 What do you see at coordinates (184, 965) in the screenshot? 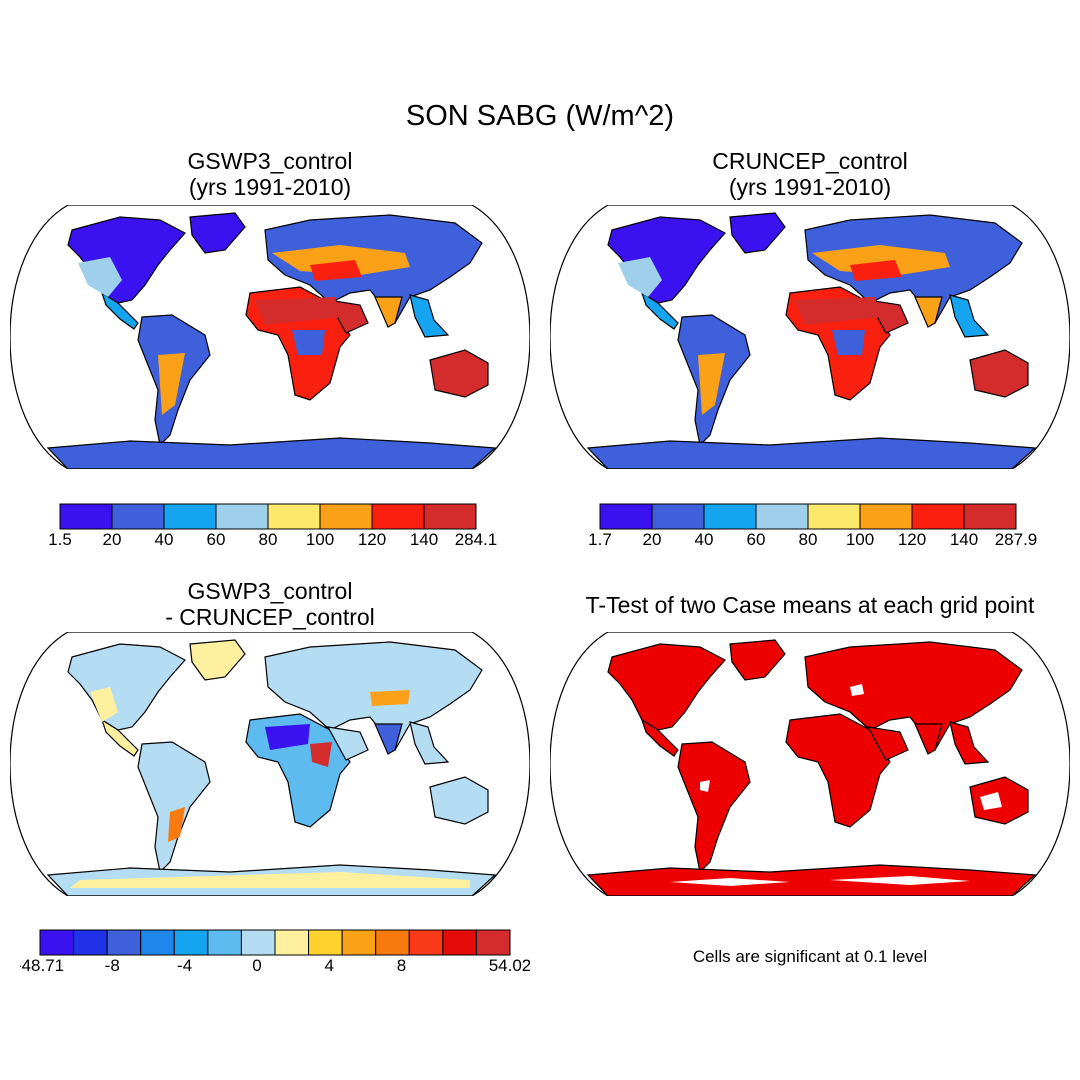
I see `colorbar-label: -4` at bounding box center [184, 965].